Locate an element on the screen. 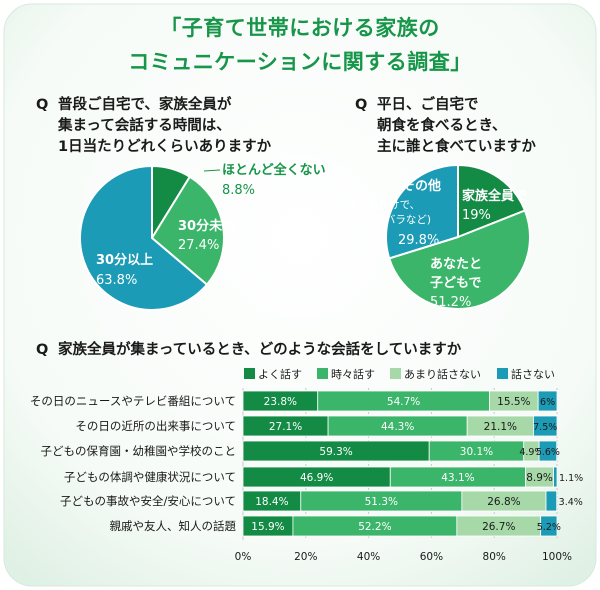 The height and width of the screenshot is (590, 600). pie1-label-2: 30分未満 is located at coordinates (206, 226).